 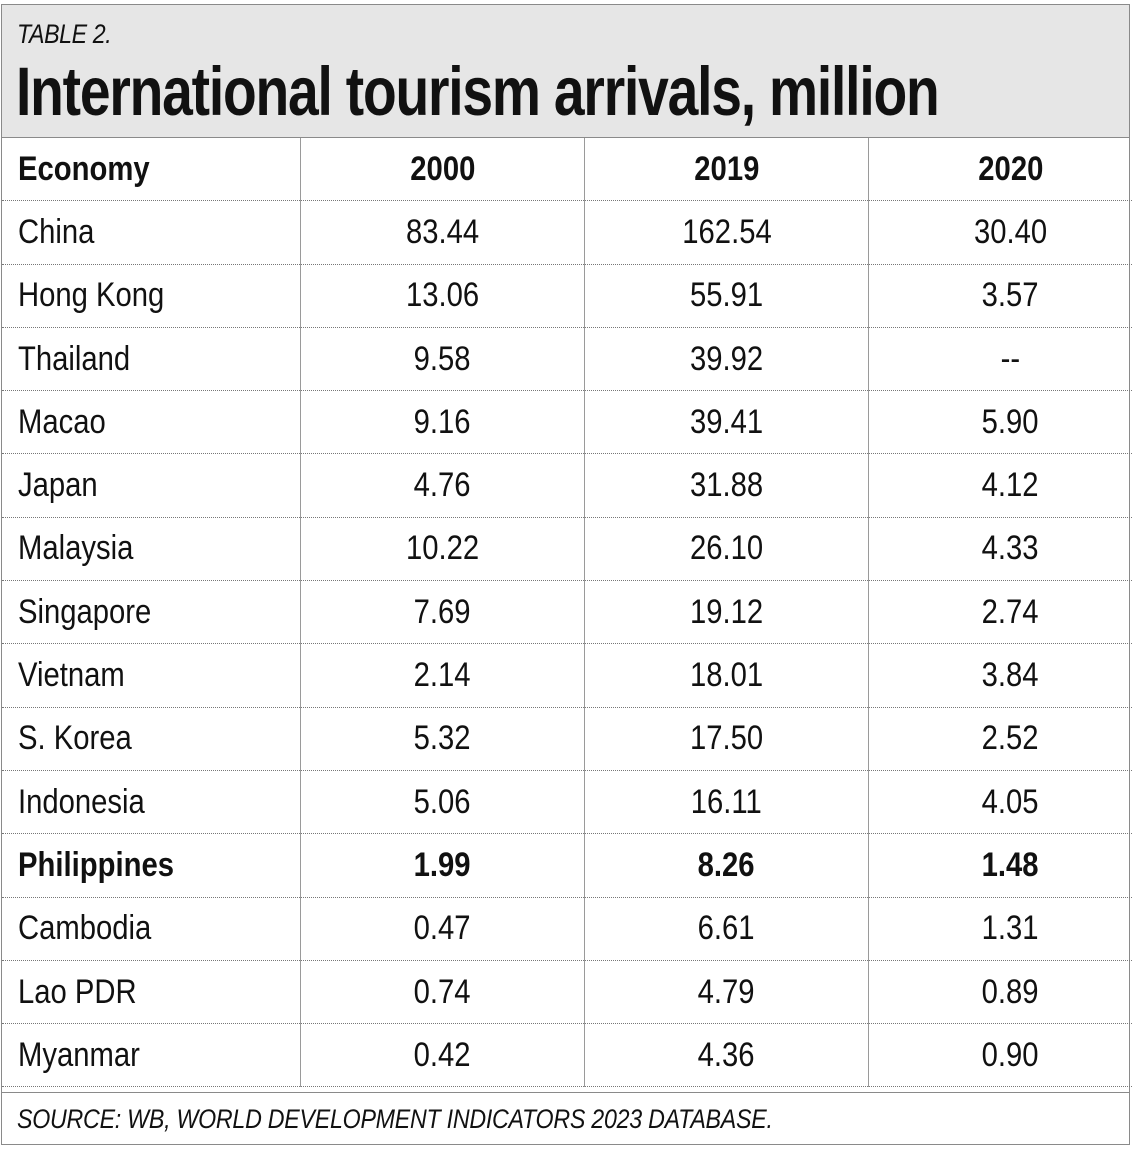 What do you see at coordinates (1000, 485) in the screenshot?
I see `cell-2020: 4.12` at bounding box center [1000, 485].